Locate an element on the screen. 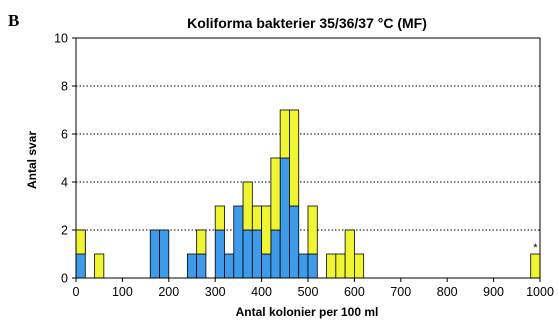 The image size is (558, 322). x-tick-label: 200 is located at coordinates (168, 292).